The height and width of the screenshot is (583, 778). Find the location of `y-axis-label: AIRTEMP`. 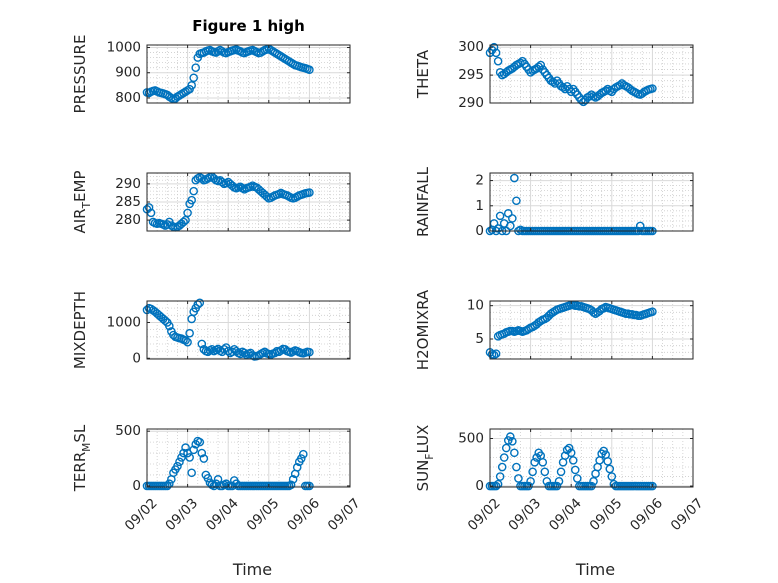

y-axis-label: AIRTEMP is located at coordinates (82, 202).